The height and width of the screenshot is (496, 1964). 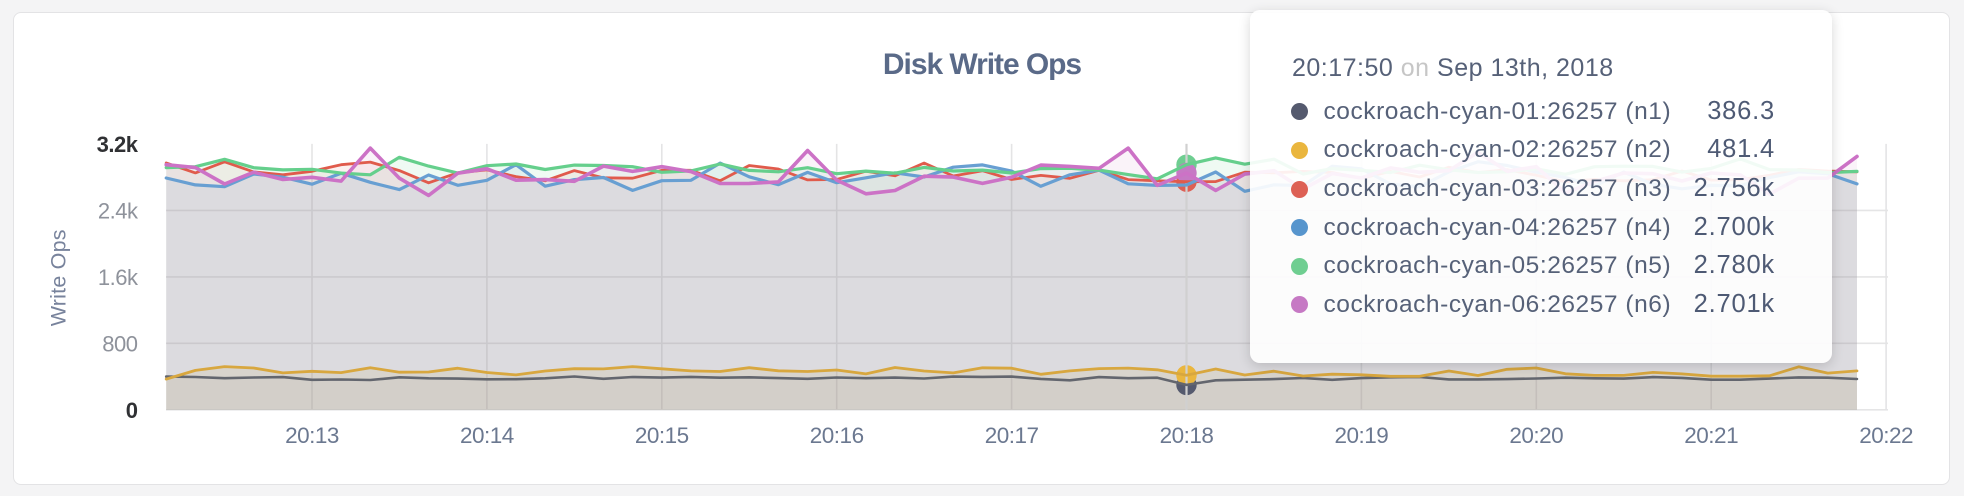 What do you see at coordinates (837, 435) in the screenshot?
I see `svg-text: 20:16` at bounding box center [837, 435].